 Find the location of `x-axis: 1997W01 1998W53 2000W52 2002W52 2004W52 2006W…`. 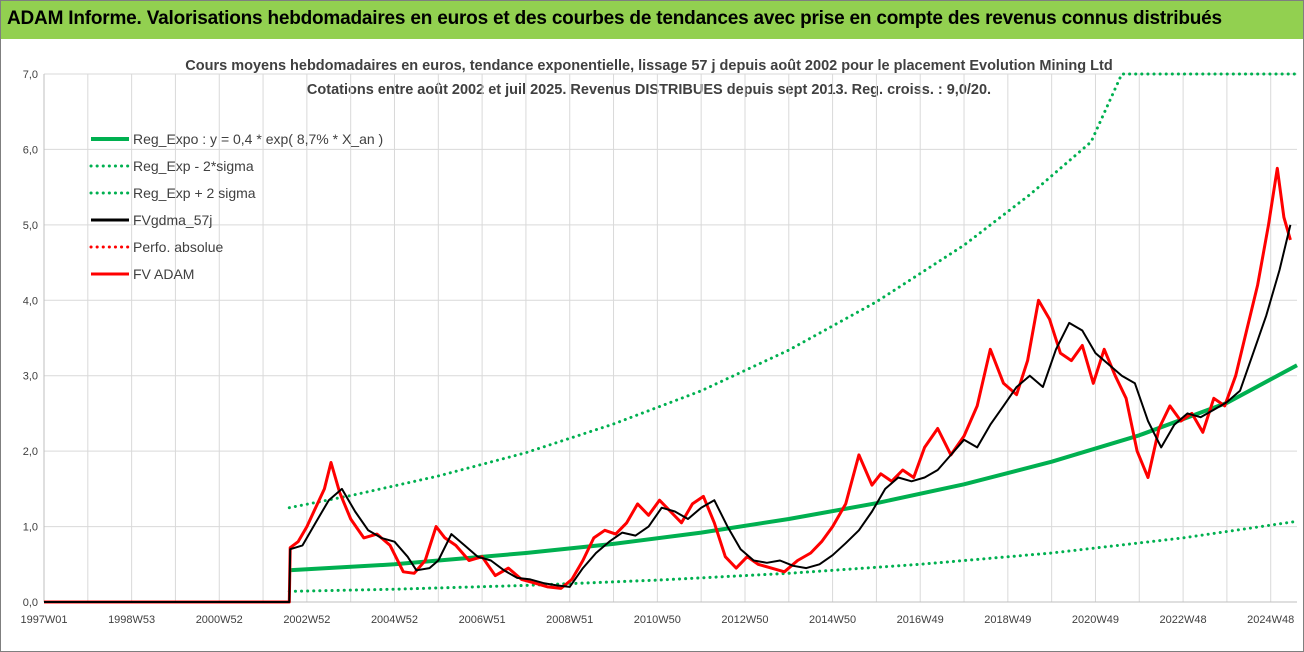

x-axis: 1997W01 1998W53 2000W52 2002W52 2004W52 2006W… is located at coordinates (658, 613).